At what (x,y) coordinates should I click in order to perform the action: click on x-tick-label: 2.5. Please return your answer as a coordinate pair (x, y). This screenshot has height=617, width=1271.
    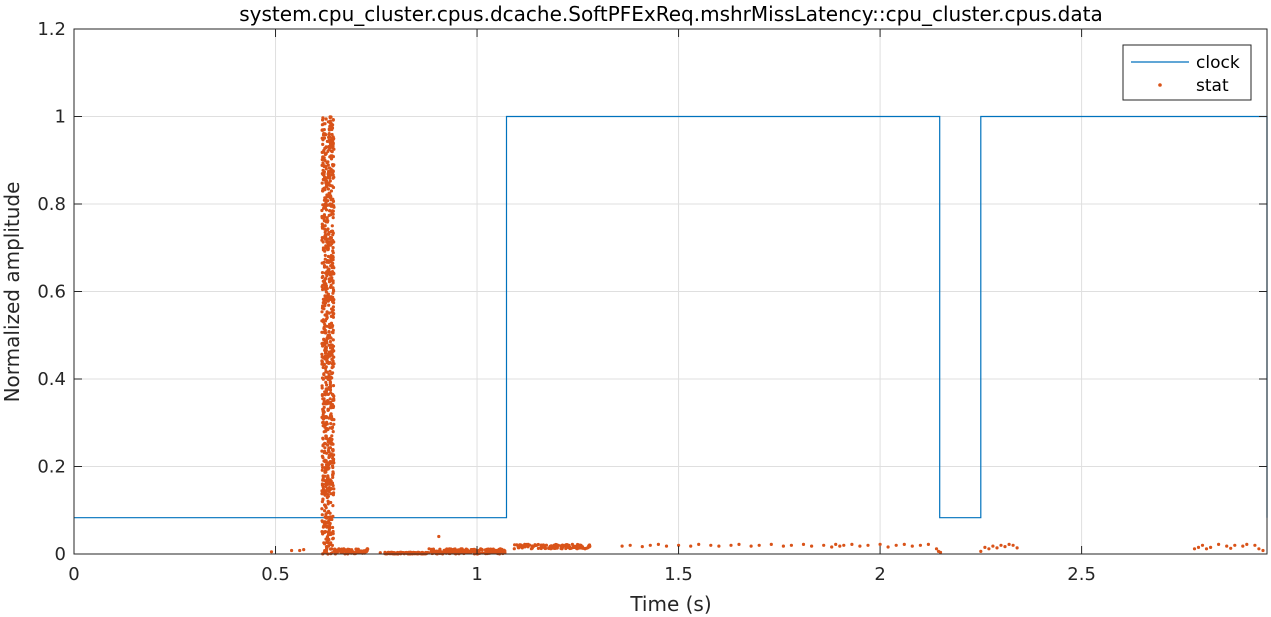
    Looking at the image, I should click on (1081, 574).